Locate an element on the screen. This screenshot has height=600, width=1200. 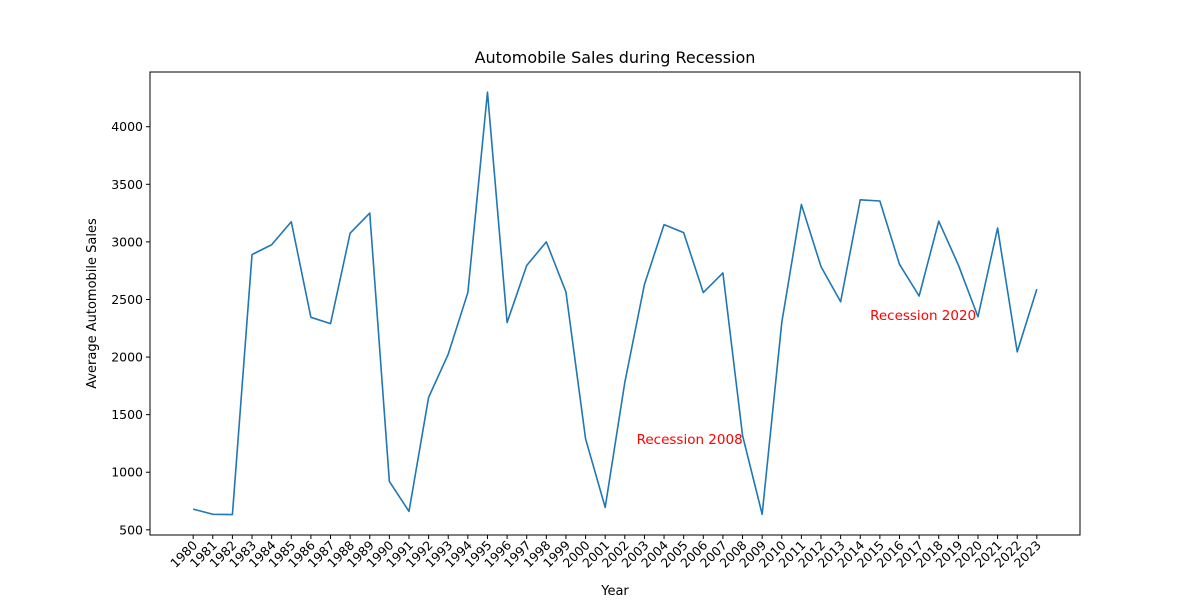
recession-annotation: Recession 2008 is located at coordinates (690, 440).